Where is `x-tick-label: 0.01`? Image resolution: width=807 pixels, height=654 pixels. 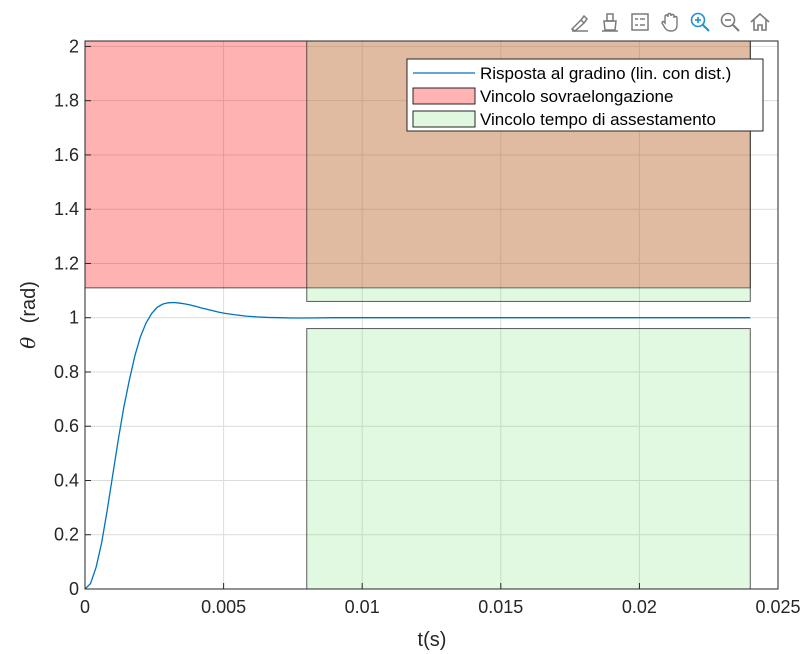 x-tick-label: 0.01 is located at coordinates (362, 607).